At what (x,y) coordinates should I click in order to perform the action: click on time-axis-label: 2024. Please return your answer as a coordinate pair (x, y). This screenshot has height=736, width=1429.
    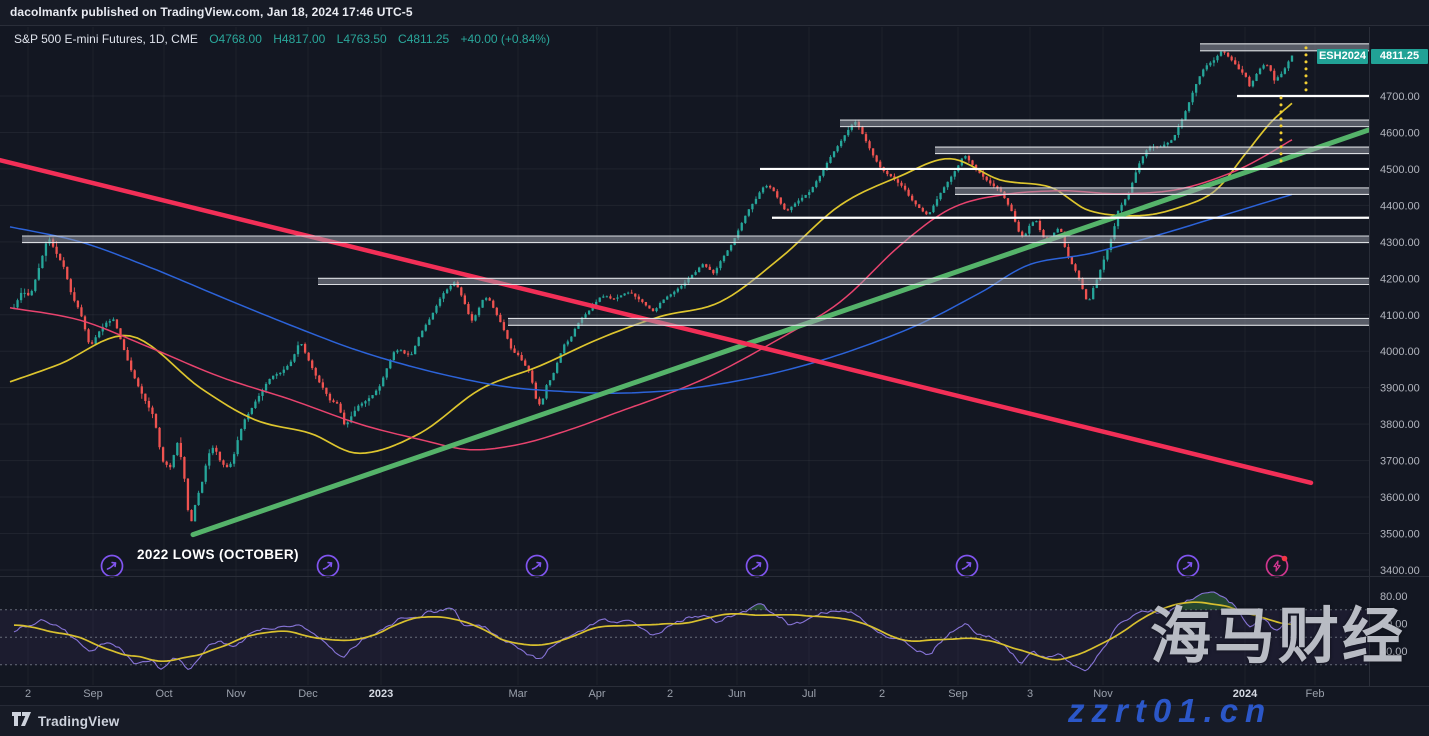
    Looking at the image, I should click on (1245, 694).